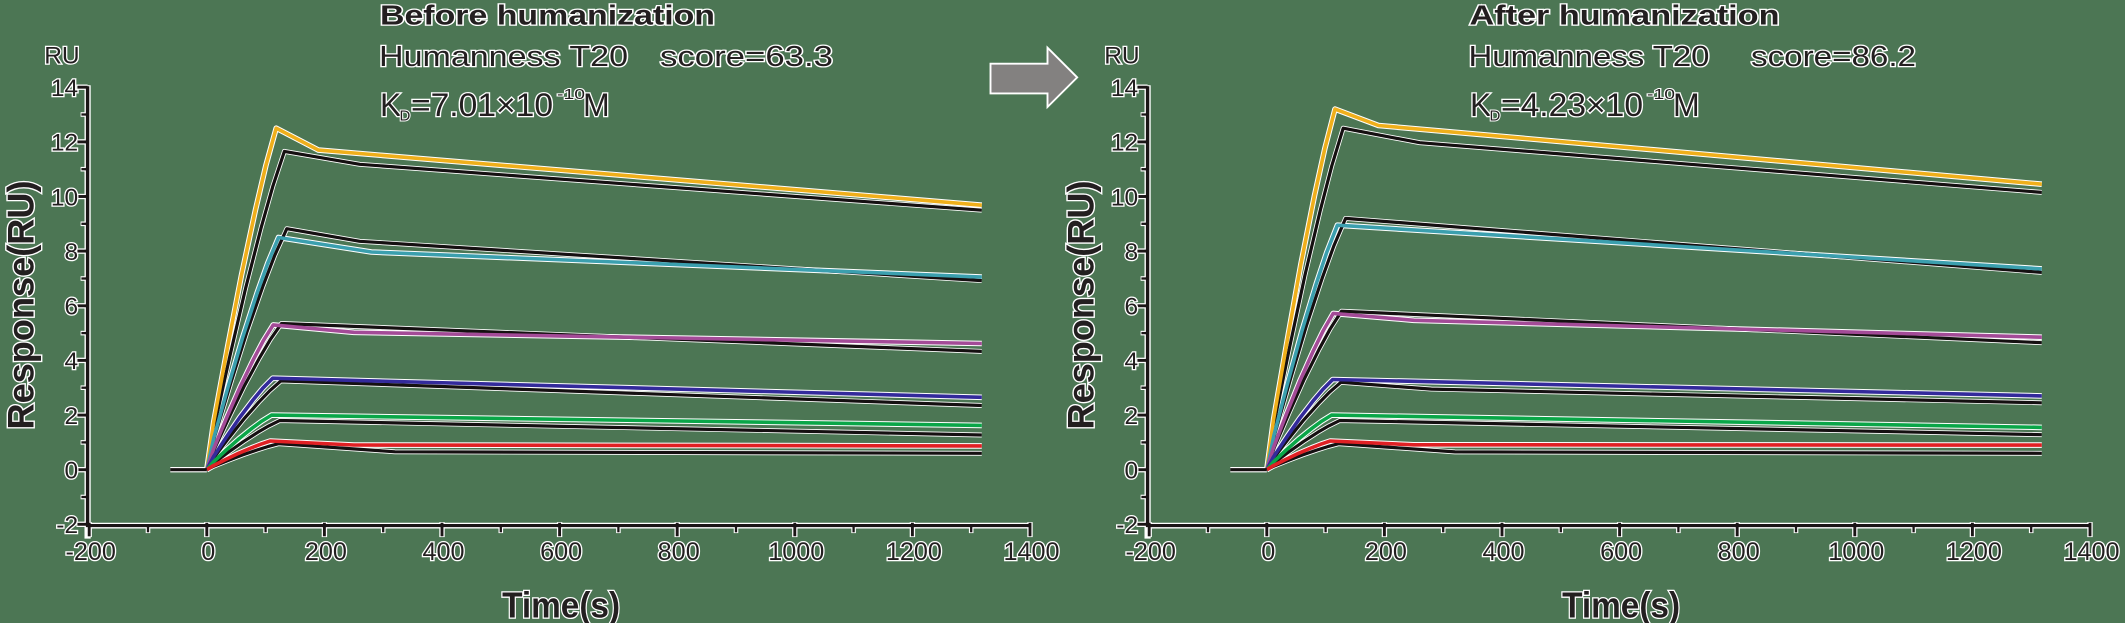 The height and width of the screenshot is (623, 2125). I want to click on svg-text: score=63.3, so click(746, 57).